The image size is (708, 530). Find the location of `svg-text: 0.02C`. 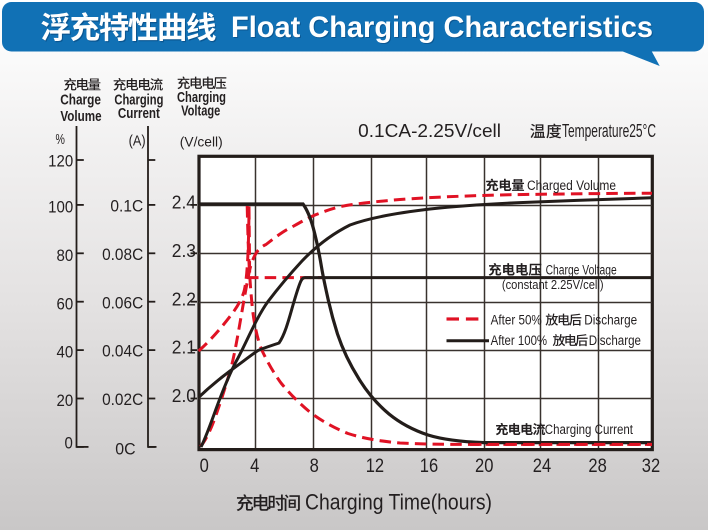

svg-text: 0.02C is located at coordinates (122, 399).